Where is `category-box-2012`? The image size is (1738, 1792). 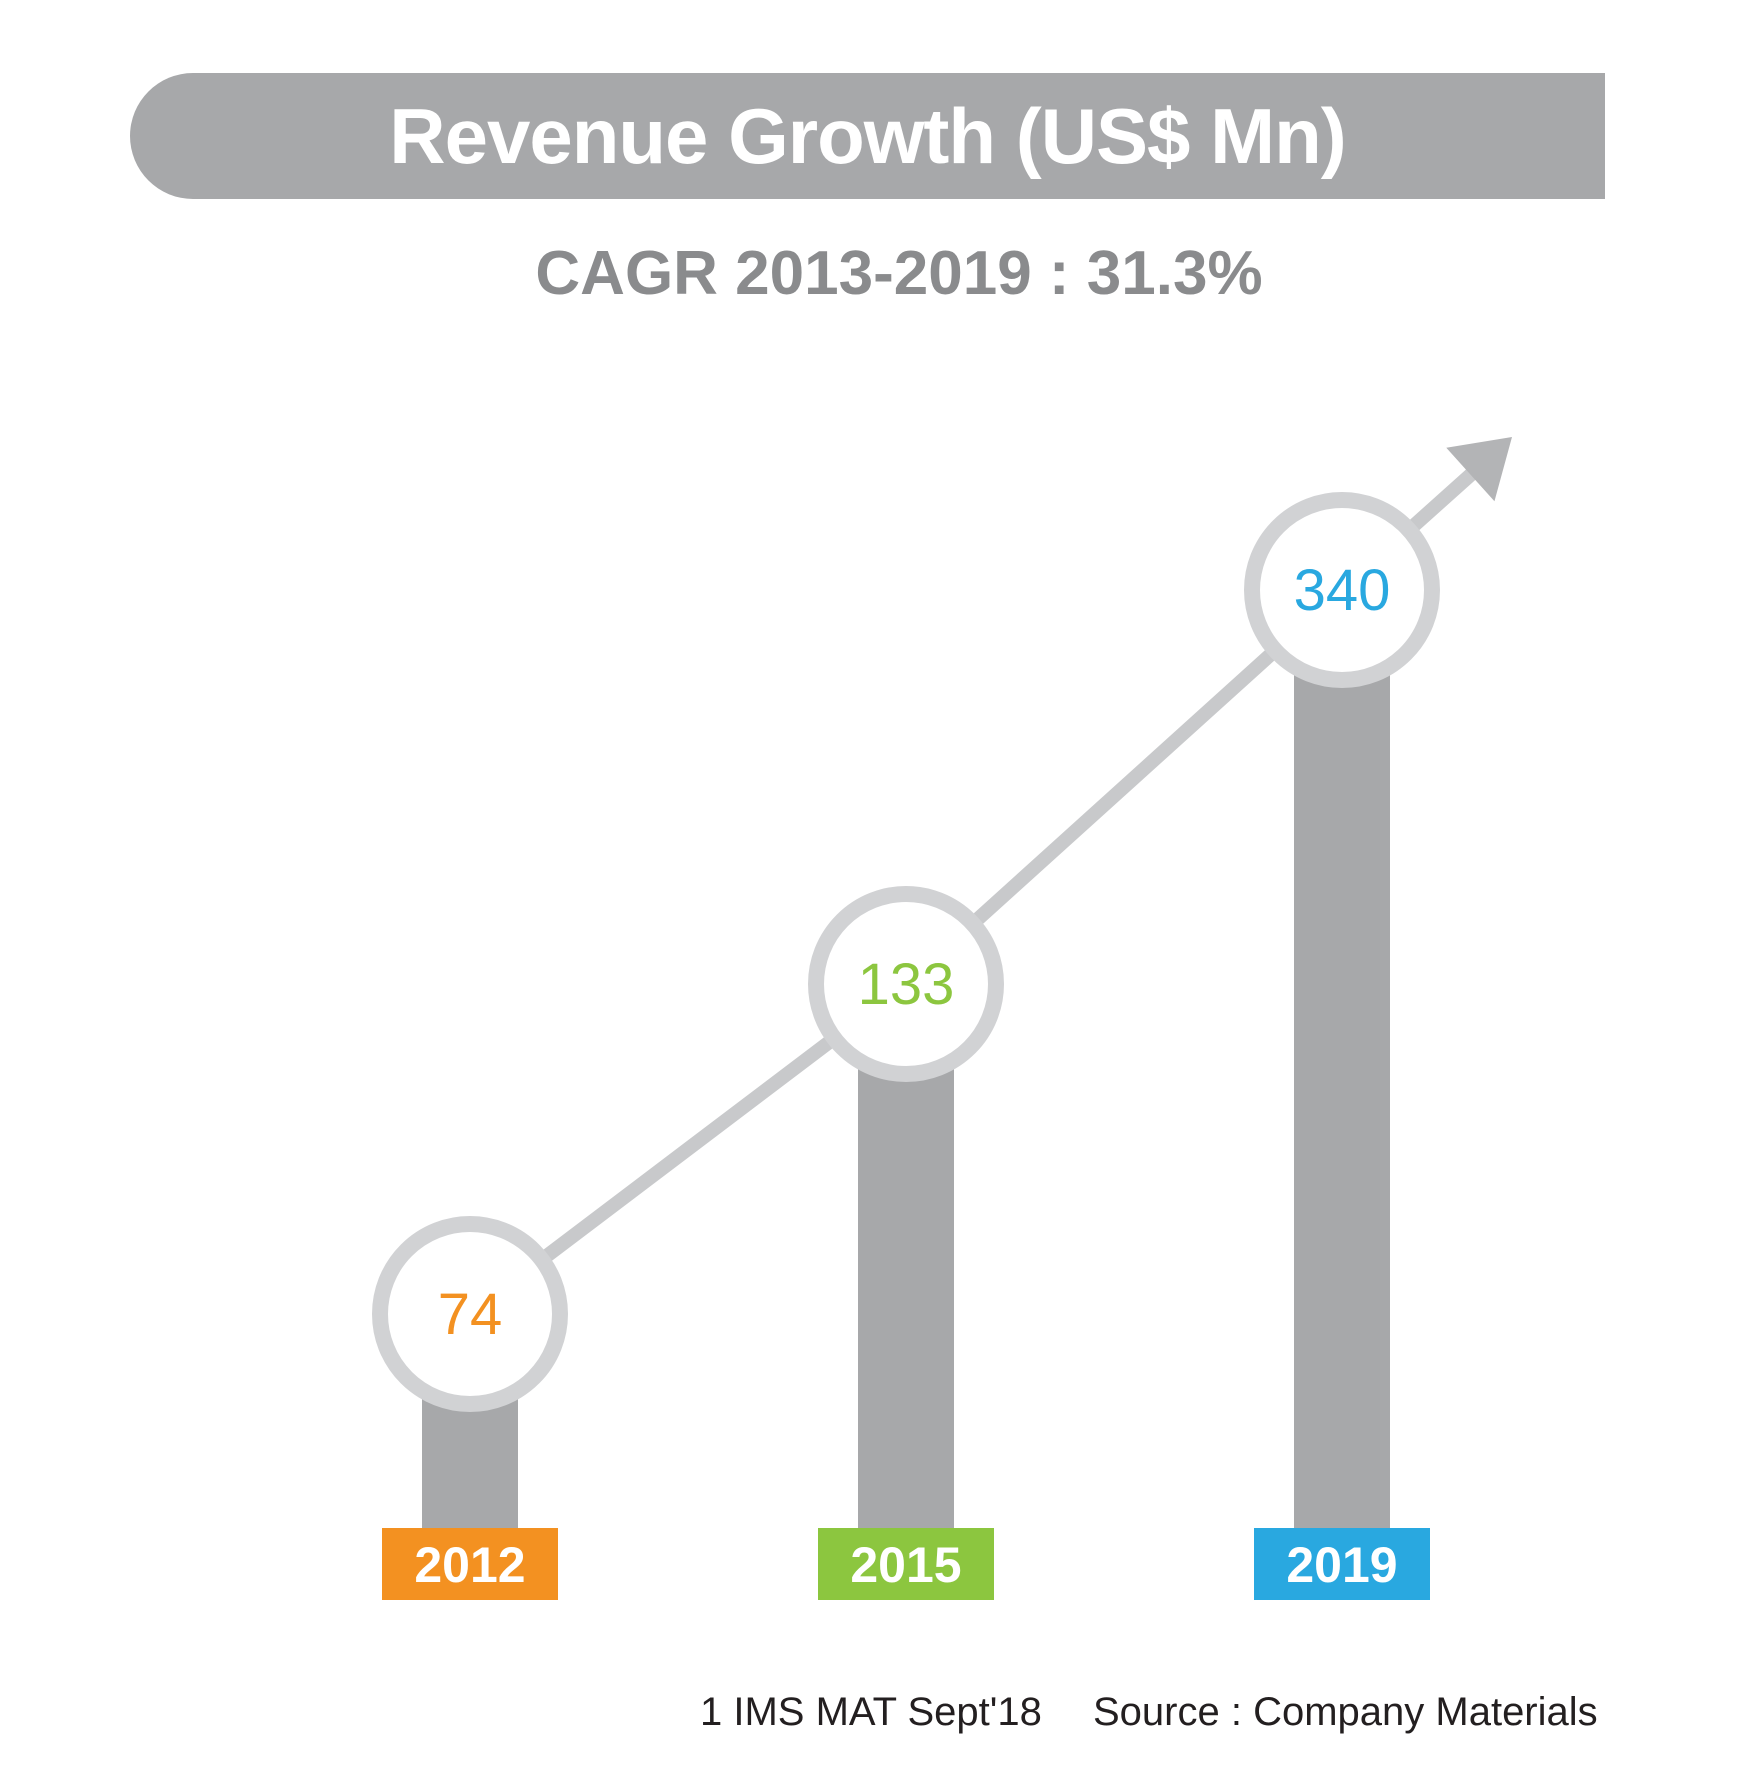
category-box-2012 is located at coordinates (470, 1564).